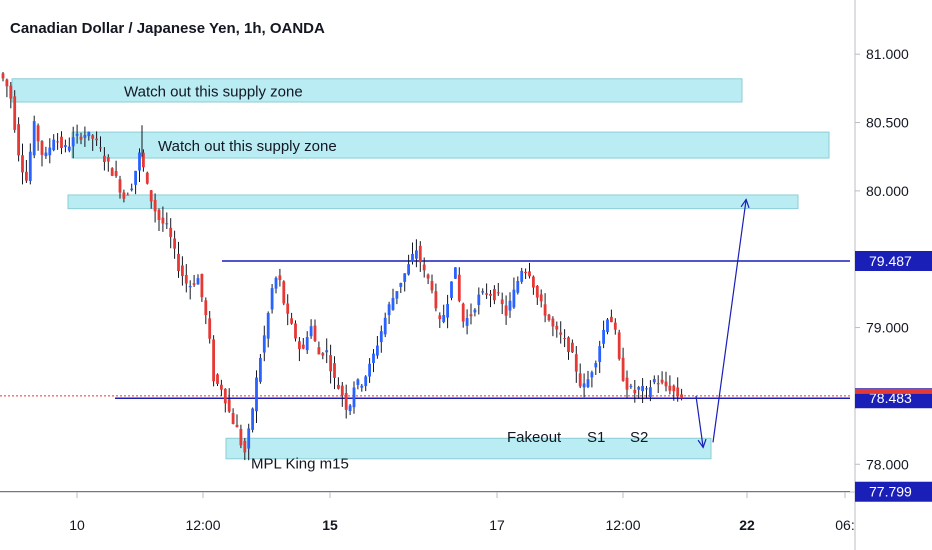  Describe the element at coordinates (887, 464) in the screenshot. I see `y-tick-label: 78.000` at that location.